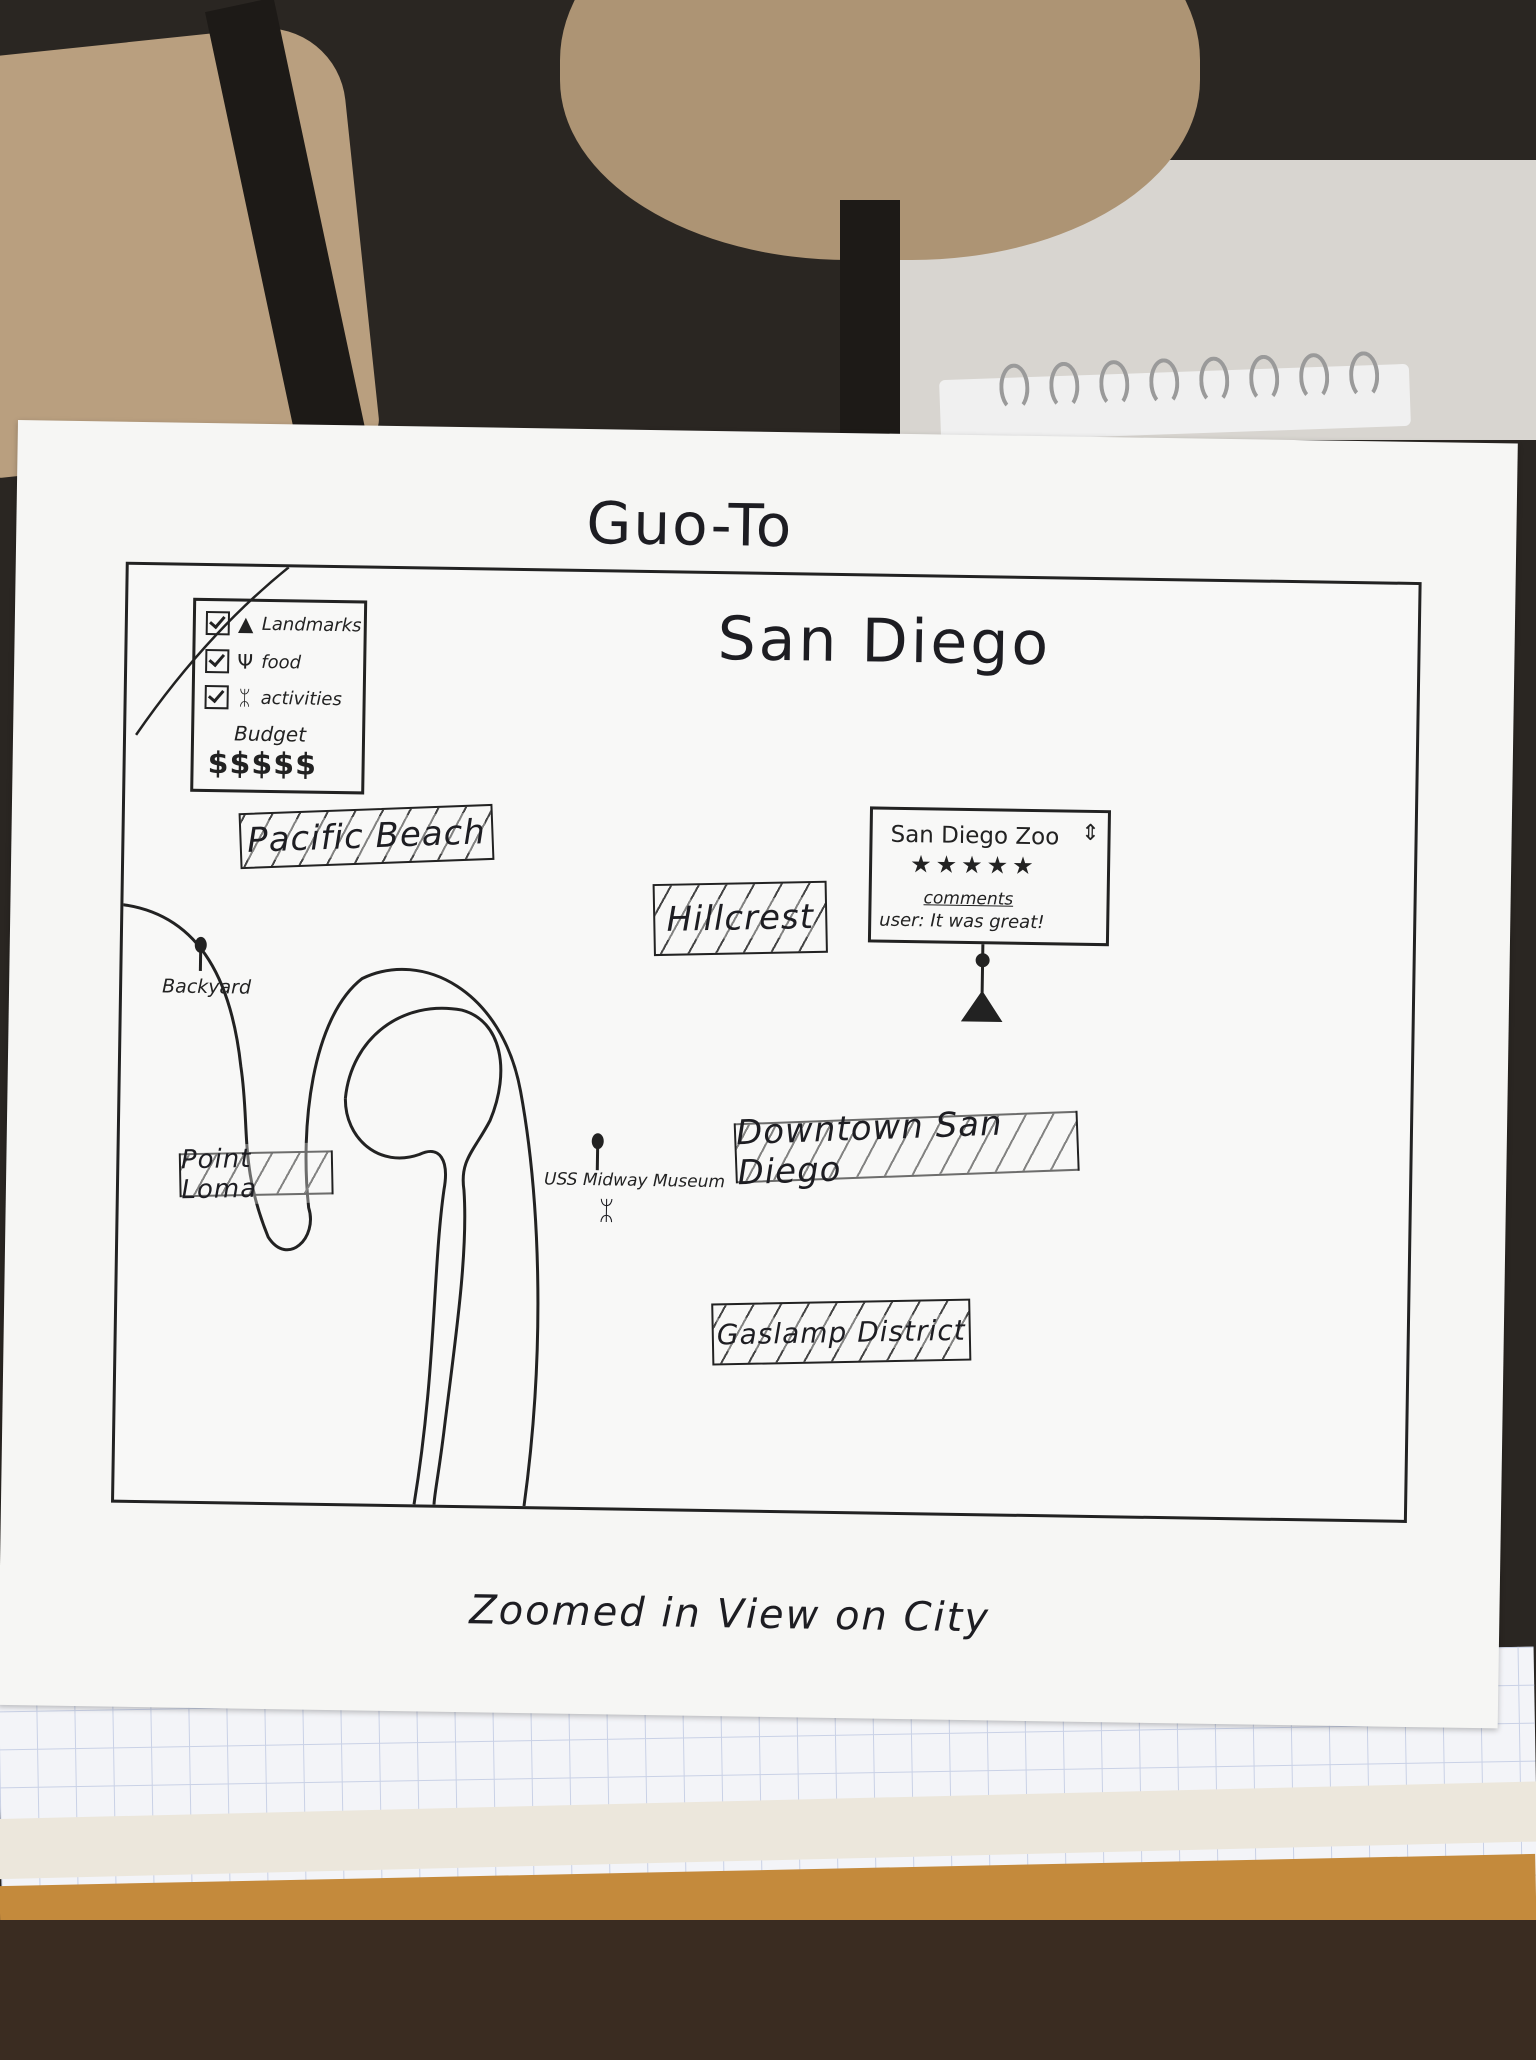 This screenshot has height=2060, width=1536. Describe the element at coordinates (974, 865) in the screenshot. I see `rating-stars: ★★★★★` at that location.